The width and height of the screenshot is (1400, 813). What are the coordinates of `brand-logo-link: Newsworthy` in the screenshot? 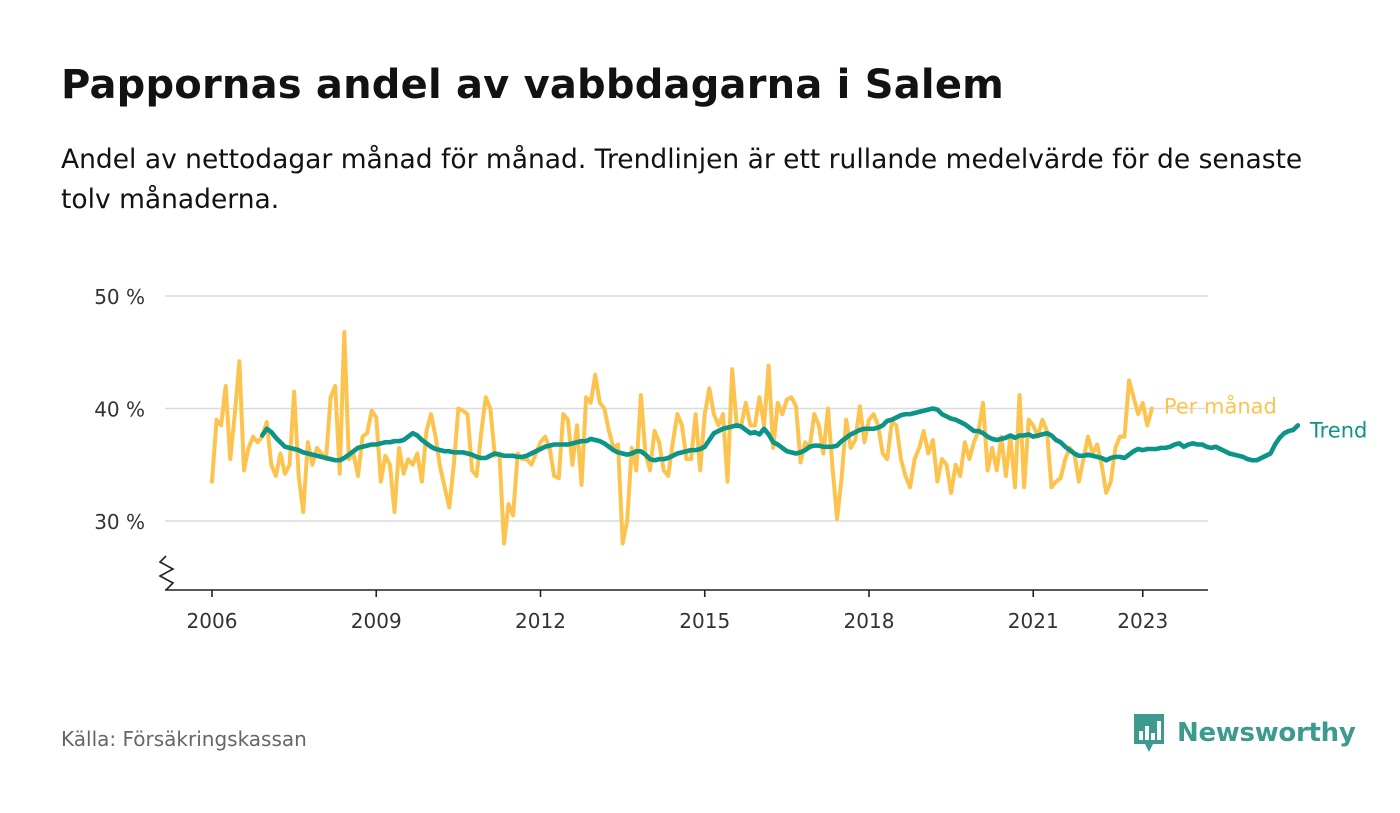 It's located at (1244, 733).